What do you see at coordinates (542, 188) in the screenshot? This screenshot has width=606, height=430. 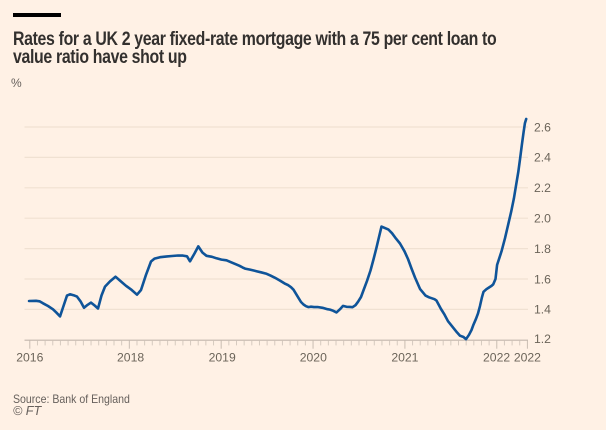 I see `svg-text: 2.2` at bounding box center [542, 188].